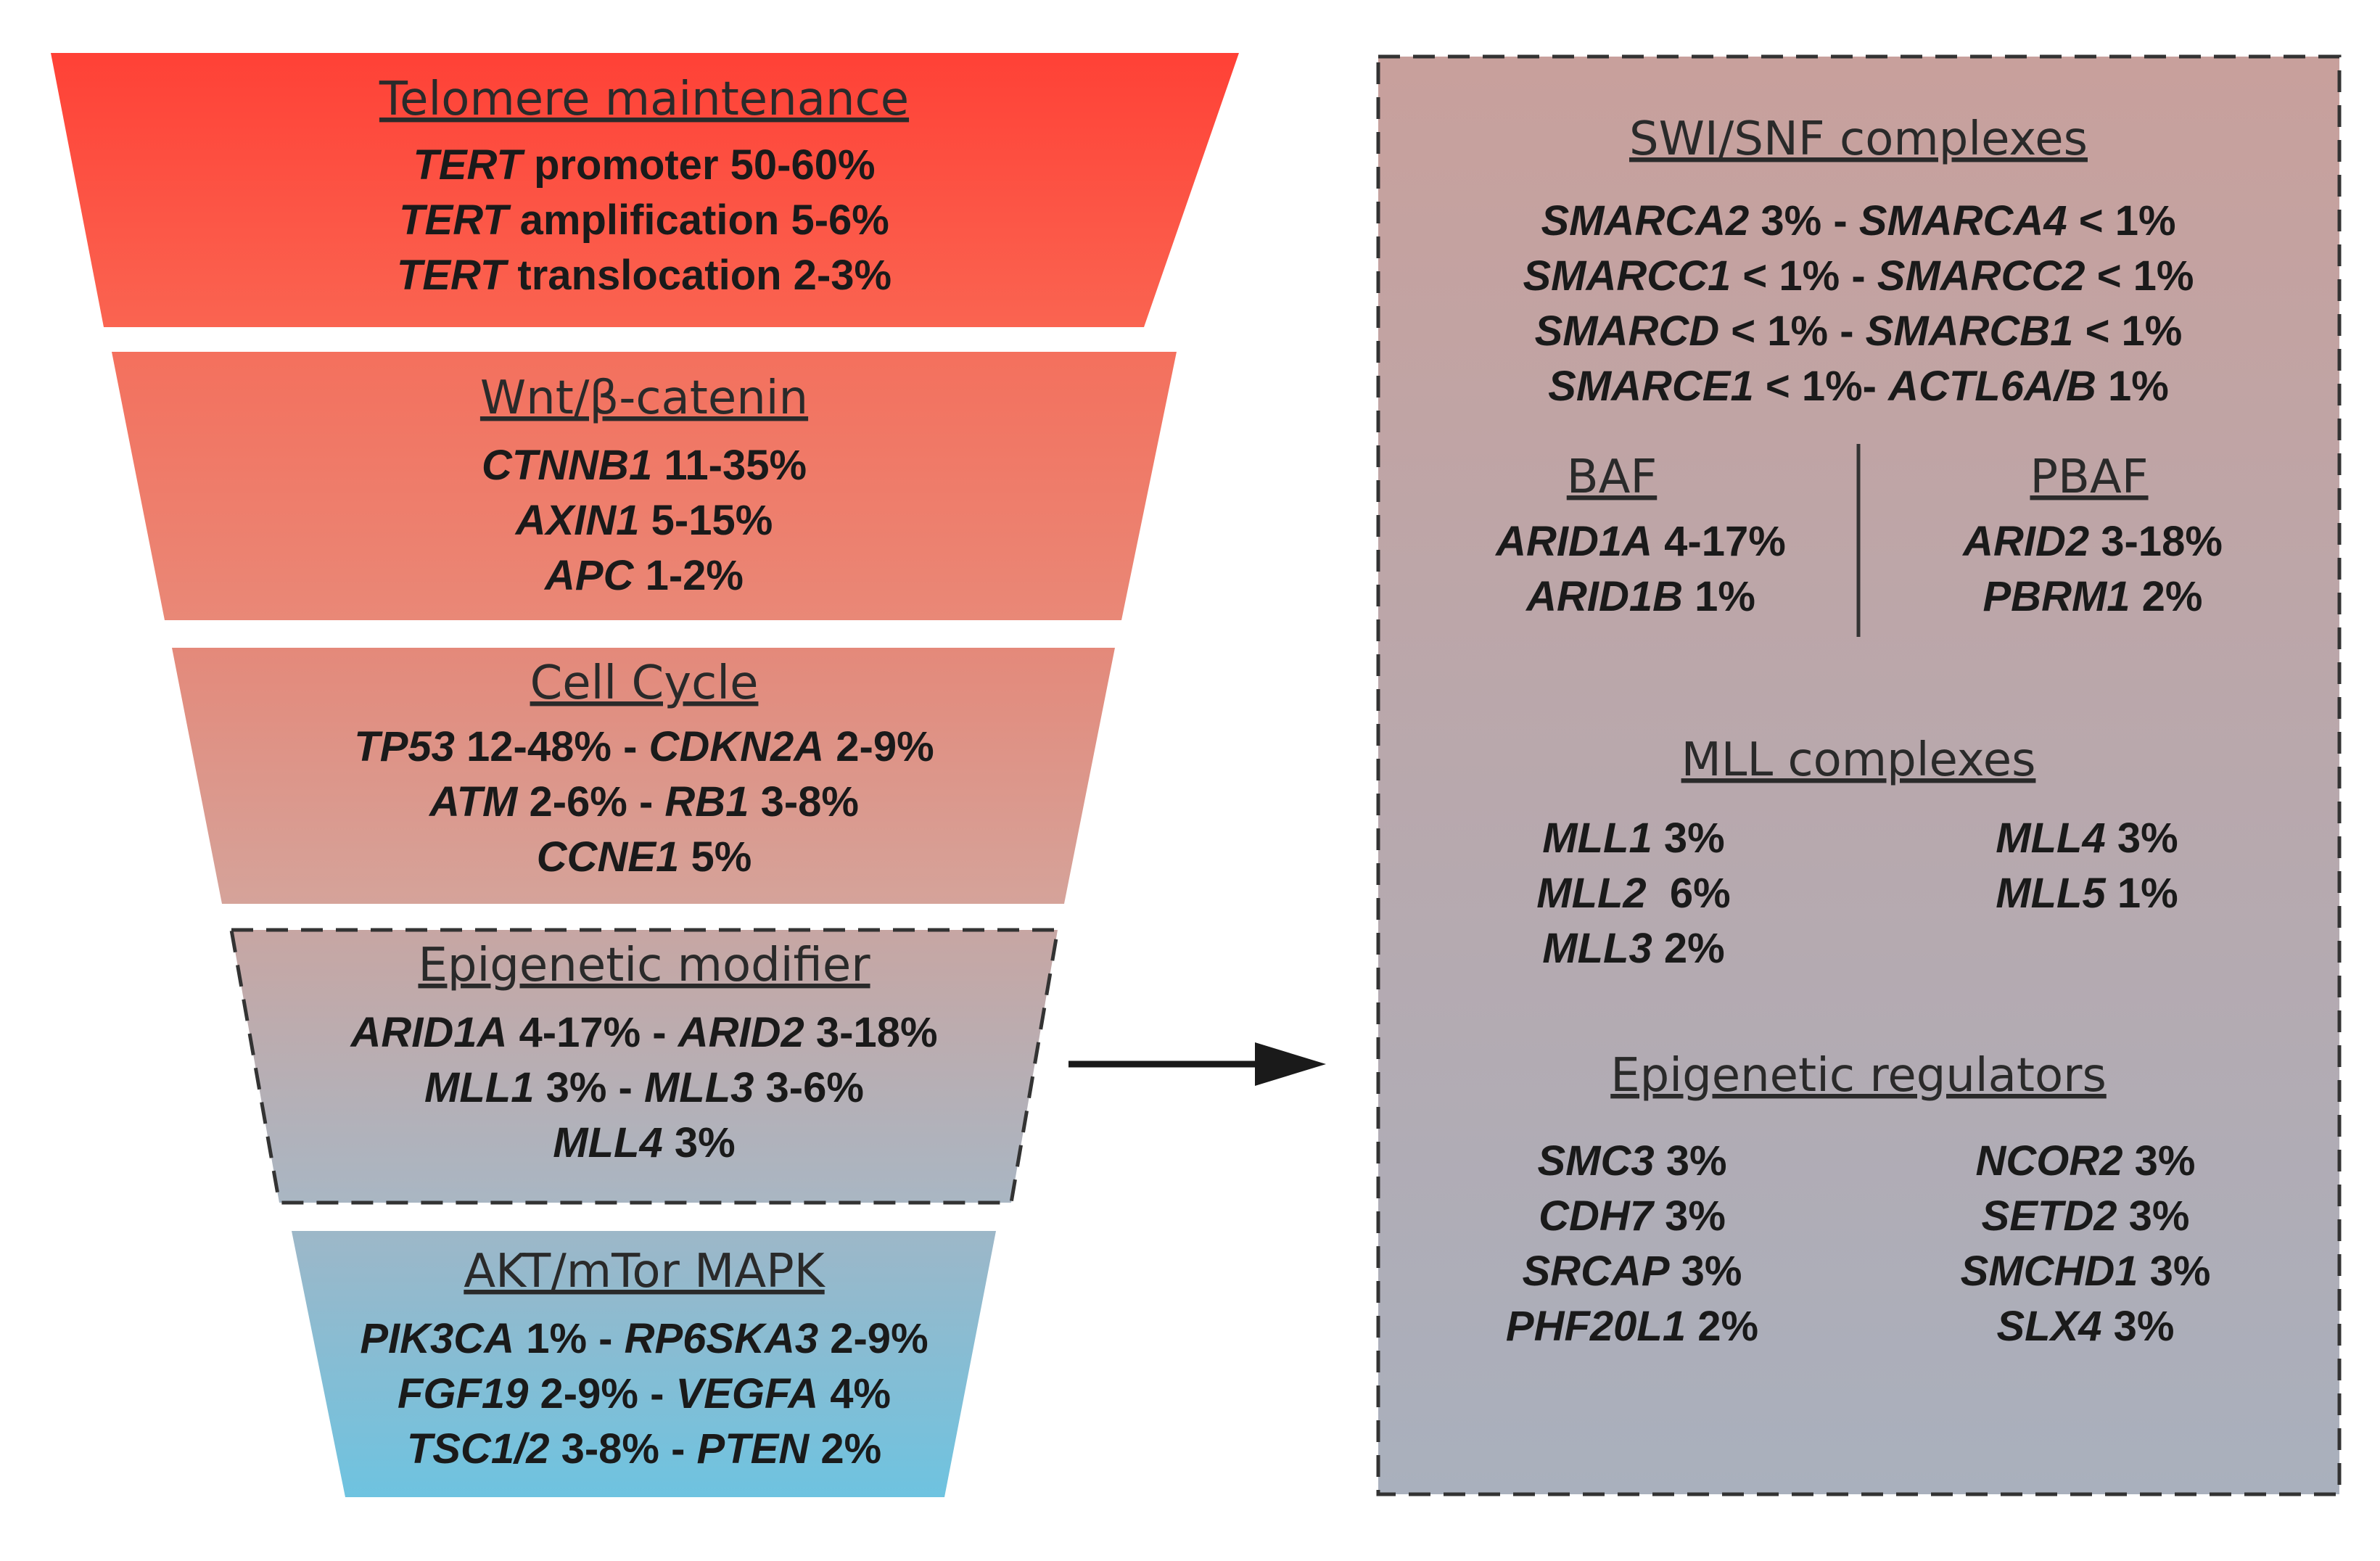 The image size is (2380, 1561). Describe the element at coordinates (644, 398) in the screenshot. I see `tier-wnt-title: Wnt/β-catenin` at that location.